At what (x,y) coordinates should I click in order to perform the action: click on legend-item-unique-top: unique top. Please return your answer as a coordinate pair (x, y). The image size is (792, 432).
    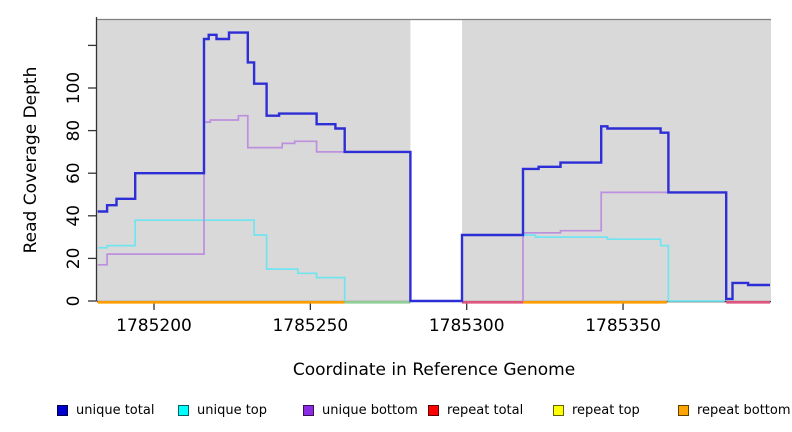
    Looking at the image, I should click on (222, 410).